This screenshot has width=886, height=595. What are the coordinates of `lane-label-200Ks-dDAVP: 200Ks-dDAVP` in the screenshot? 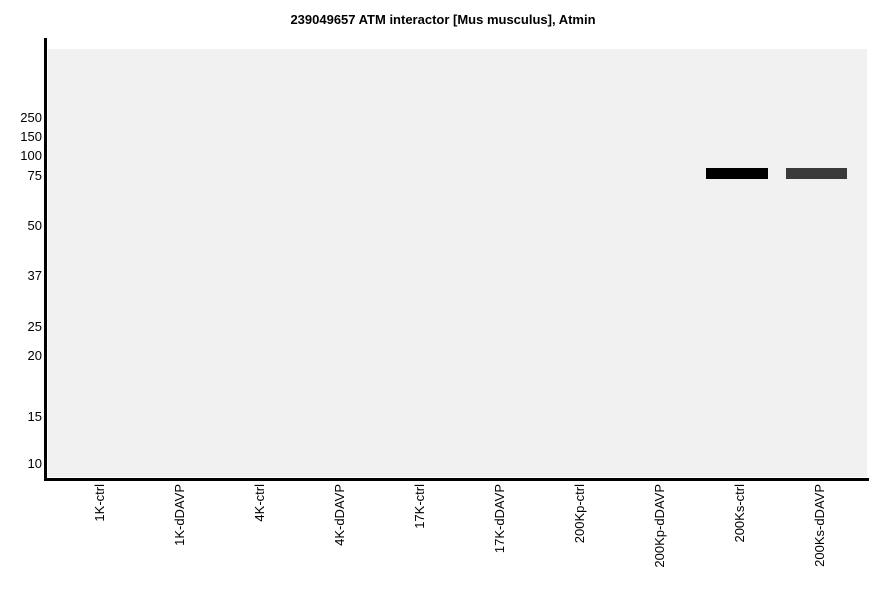 It's located at (819, 525).